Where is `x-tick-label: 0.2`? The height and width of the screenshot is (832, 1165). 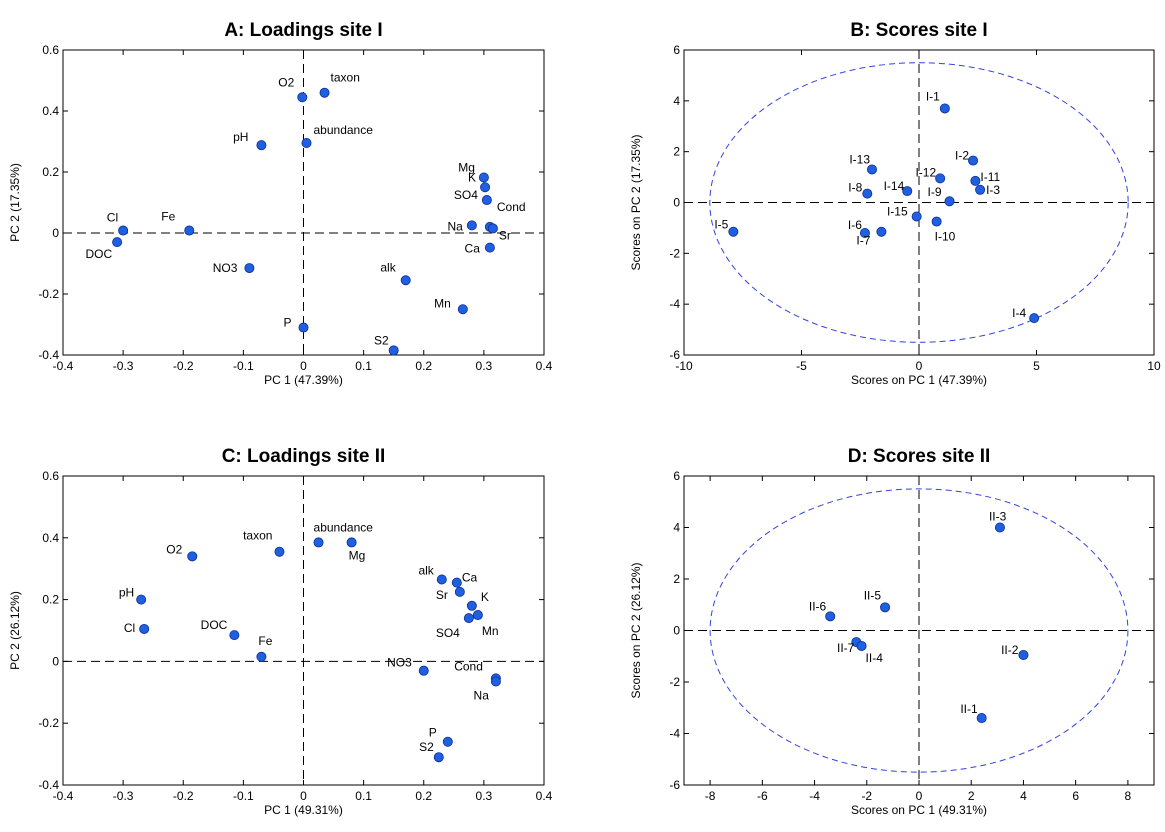
x-tick-label: 0.2 is located at coordinates (423, 366).